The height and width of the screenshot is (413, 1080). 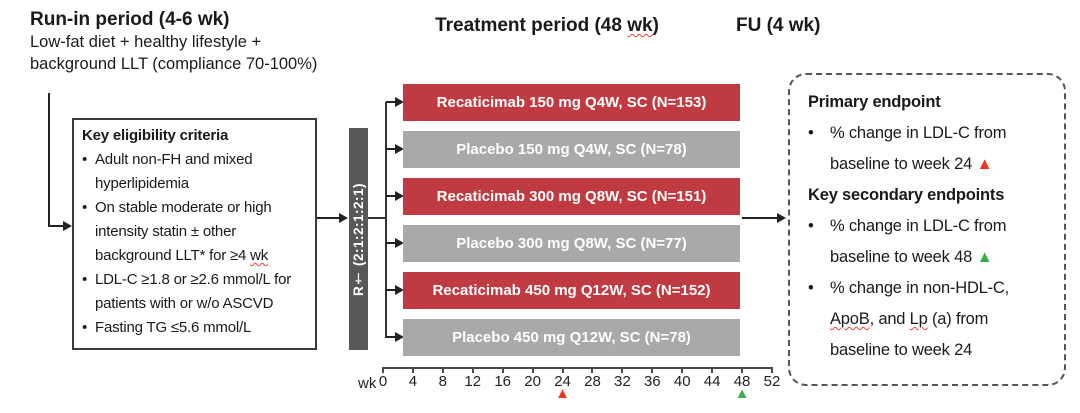 I want to click on arms-to-endpoints-line, so click(x=760, y=218).